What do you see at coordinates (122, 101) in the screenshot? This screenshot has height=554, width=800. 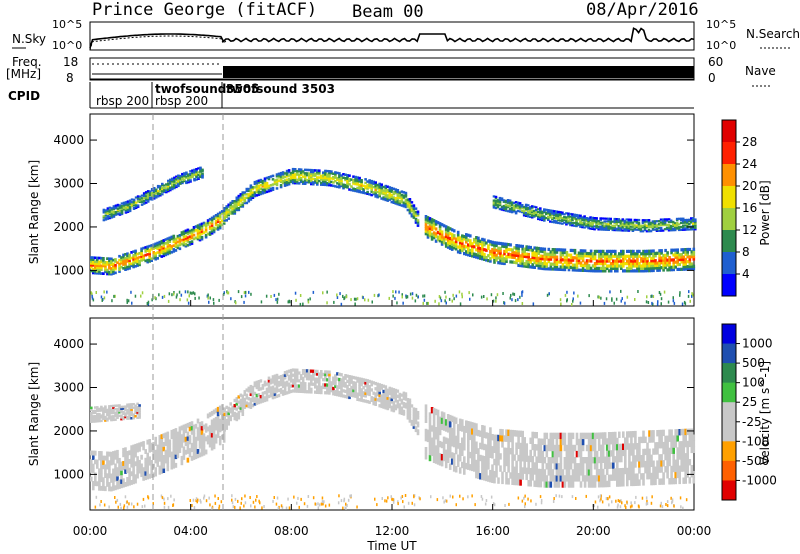 I see `cpid-entry-1: rbsp 200` at bounding box center [122, 101].